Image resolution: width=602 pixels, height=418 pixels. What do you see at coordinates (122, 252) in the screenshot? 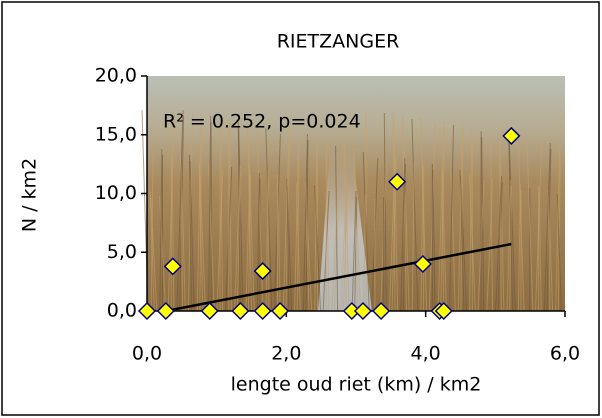
I see `y-tick-label: 5,0` at bounding box center [122, 252].